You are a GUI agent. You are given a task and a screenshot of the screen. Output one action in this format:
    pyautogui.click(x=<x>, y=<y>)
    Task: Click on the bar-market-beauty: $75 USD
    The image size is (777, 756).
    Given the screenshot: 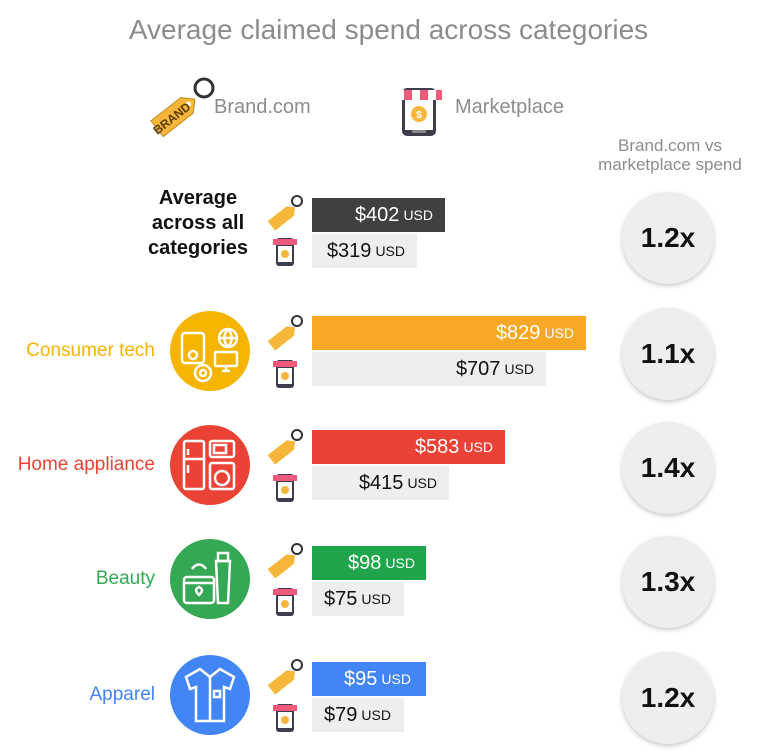 What is the action you would take?
    pyautogui.click(x=358, y=599)
    